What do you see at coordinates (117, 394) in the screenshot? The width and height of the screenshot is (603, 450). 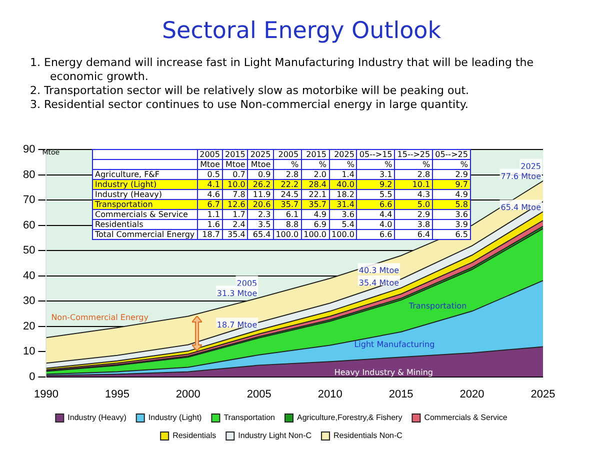 I see `x-tick-label: 1995` at bounding box center [117, 394].